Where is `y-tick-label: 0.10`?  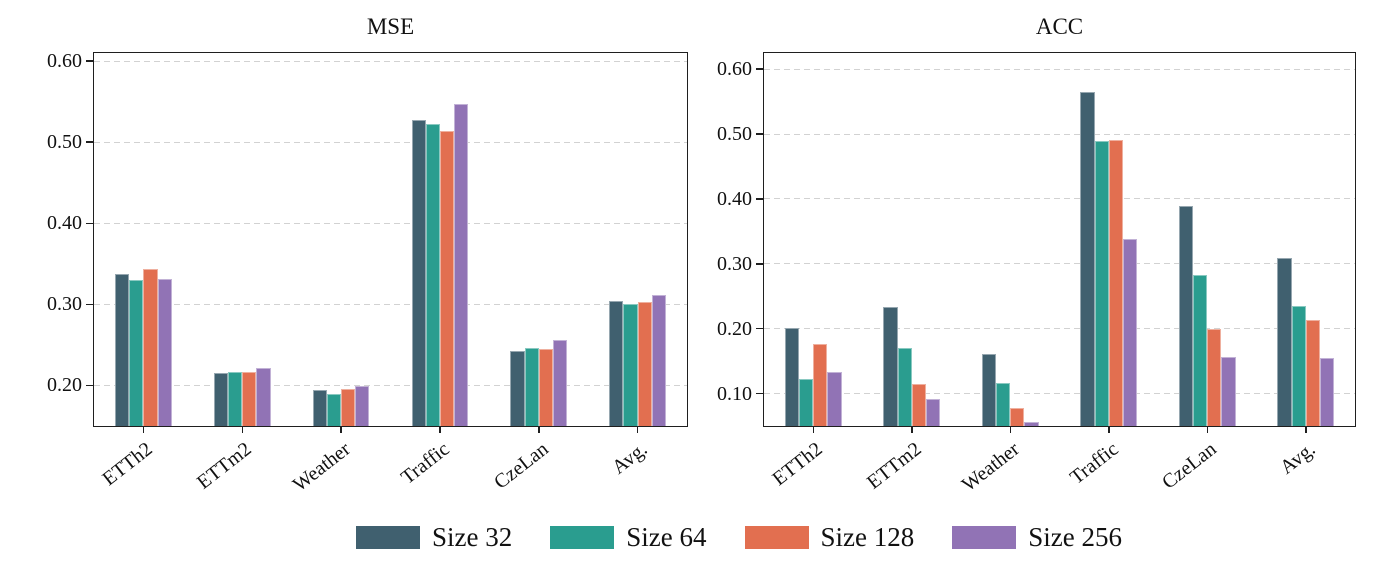
y-tick-label: 0.10 is located at coordinates (734, 393).